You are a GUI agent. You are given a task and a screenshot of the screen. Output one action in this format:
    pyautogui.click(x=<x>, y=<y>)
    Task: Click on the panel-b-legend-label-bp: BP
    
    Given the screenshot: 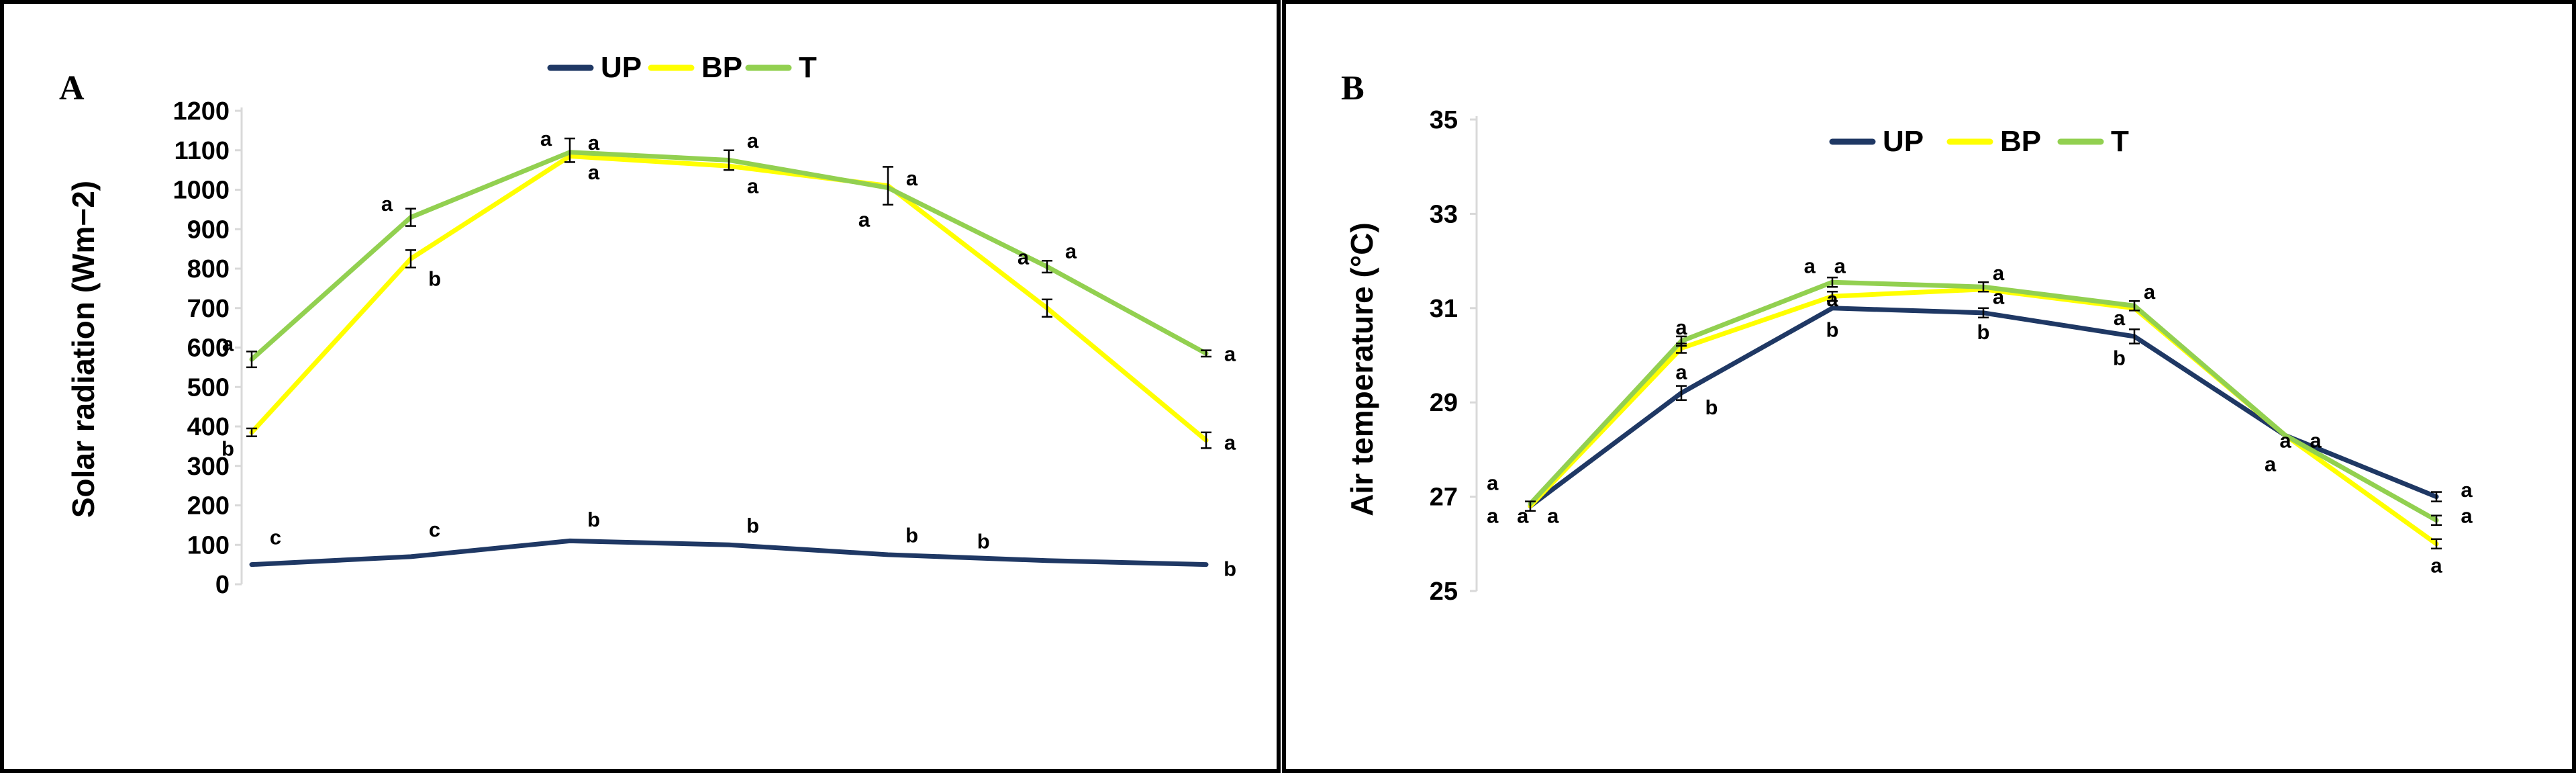 What is the action you would take?
    pyautogui.click(x=2020, y=141)
    